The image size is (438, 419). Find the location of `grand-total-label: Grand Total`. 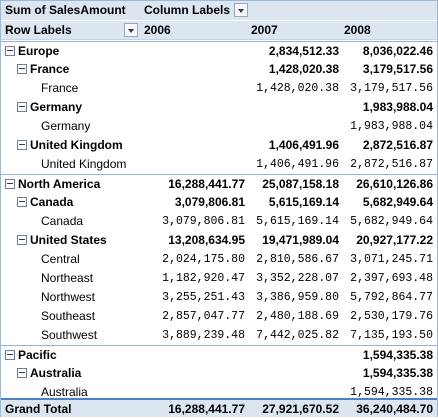

grand-total-label: Grand Total is located at coordinates (38, 409).